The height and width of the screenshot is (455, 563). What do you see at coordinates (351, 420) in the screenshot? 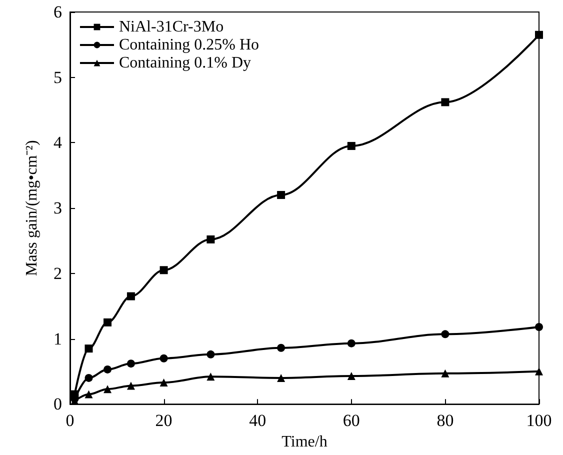
I see `x-tick-label: 60` at bounding box center [351, 420].